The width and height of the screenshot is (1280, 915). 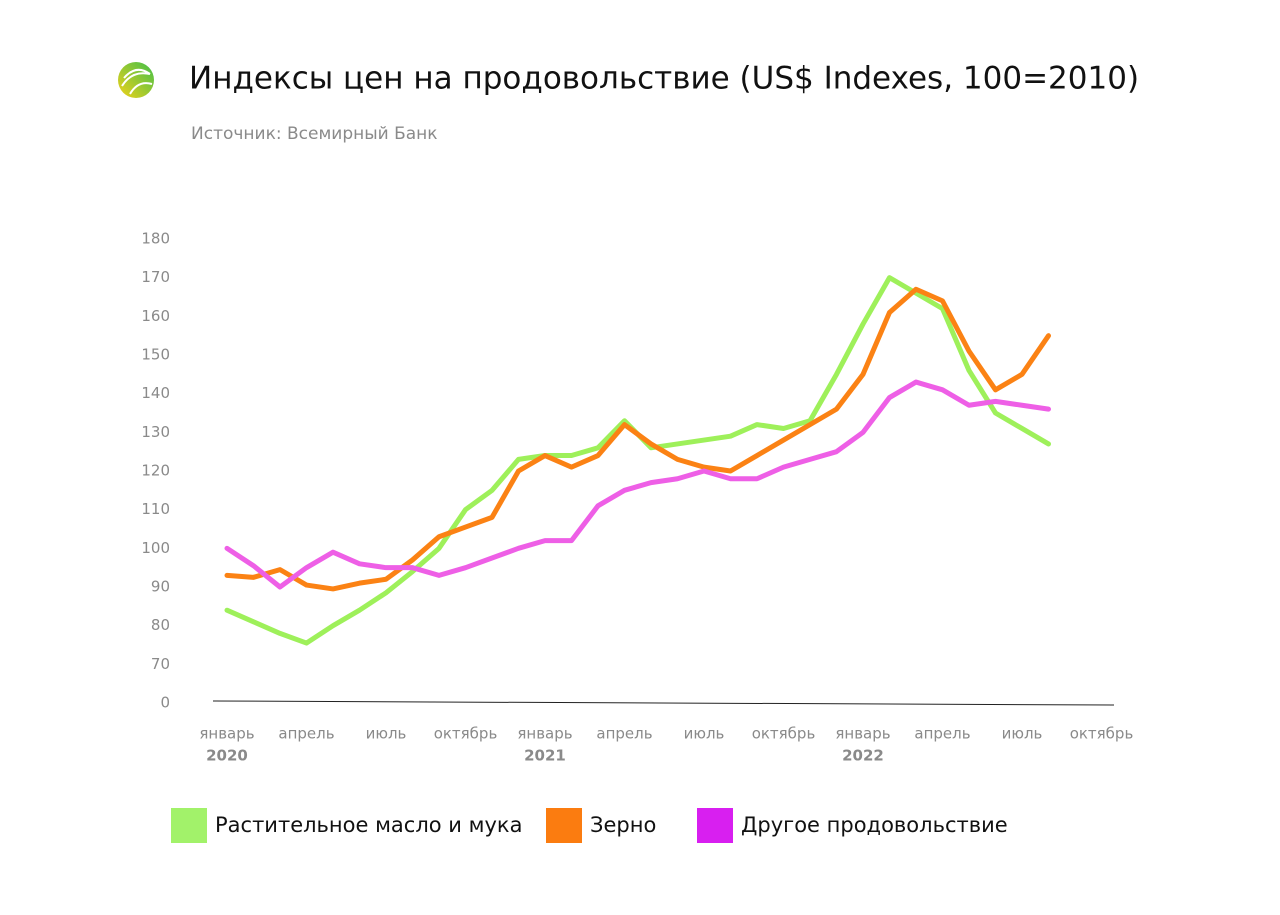 What do you see at coordinates (155, 471) in the screenshot?
I see `y-tick-label: 120` at bounding box center [155, 471].